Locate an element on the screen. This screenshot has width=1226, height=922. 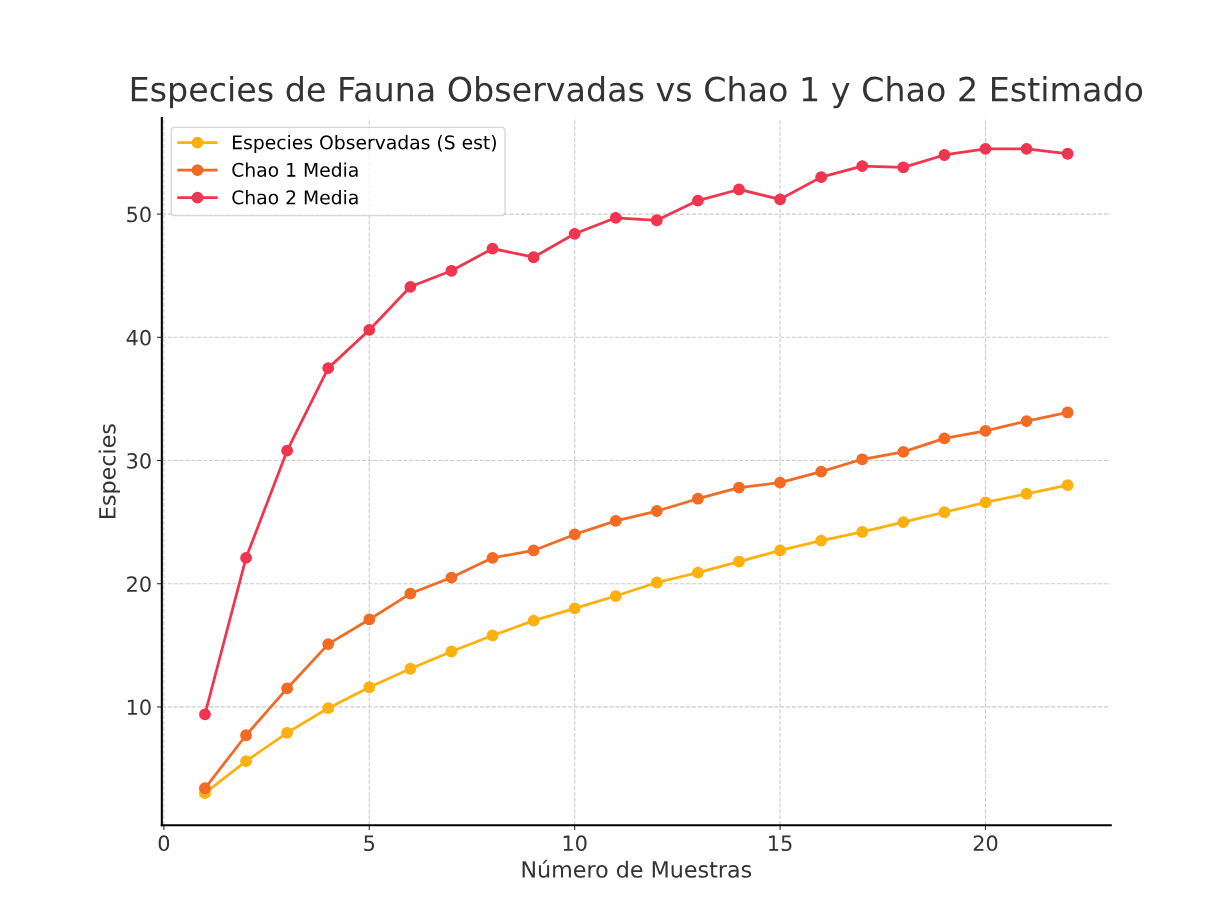
y-axis-title: Especies is located at coordinates (109, 471).